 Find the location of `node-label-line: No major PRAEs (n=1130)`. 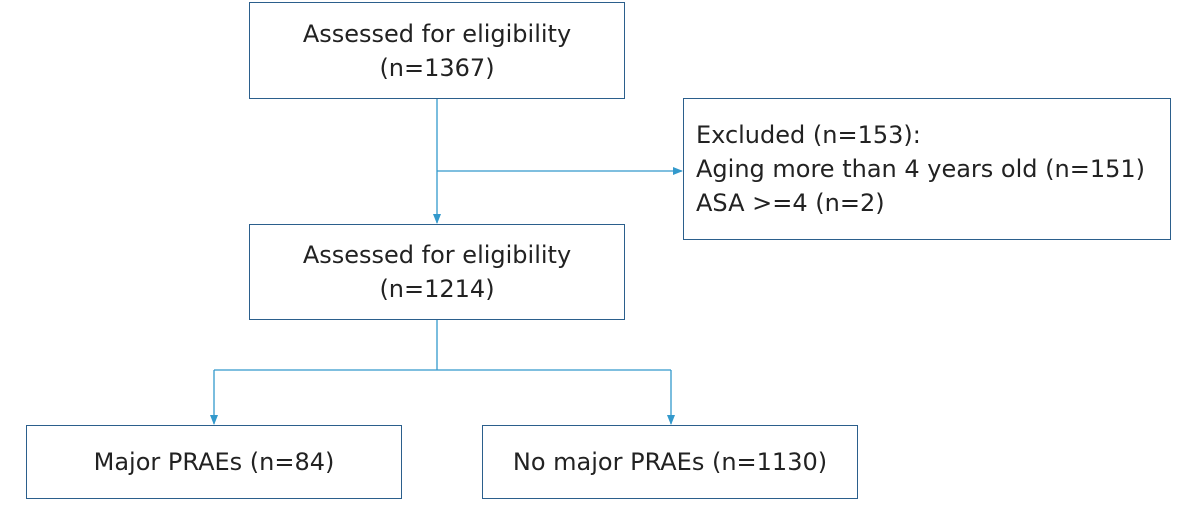

node-label-line: No major PRAEs (n=1130) is located at coordinates (670, 462).